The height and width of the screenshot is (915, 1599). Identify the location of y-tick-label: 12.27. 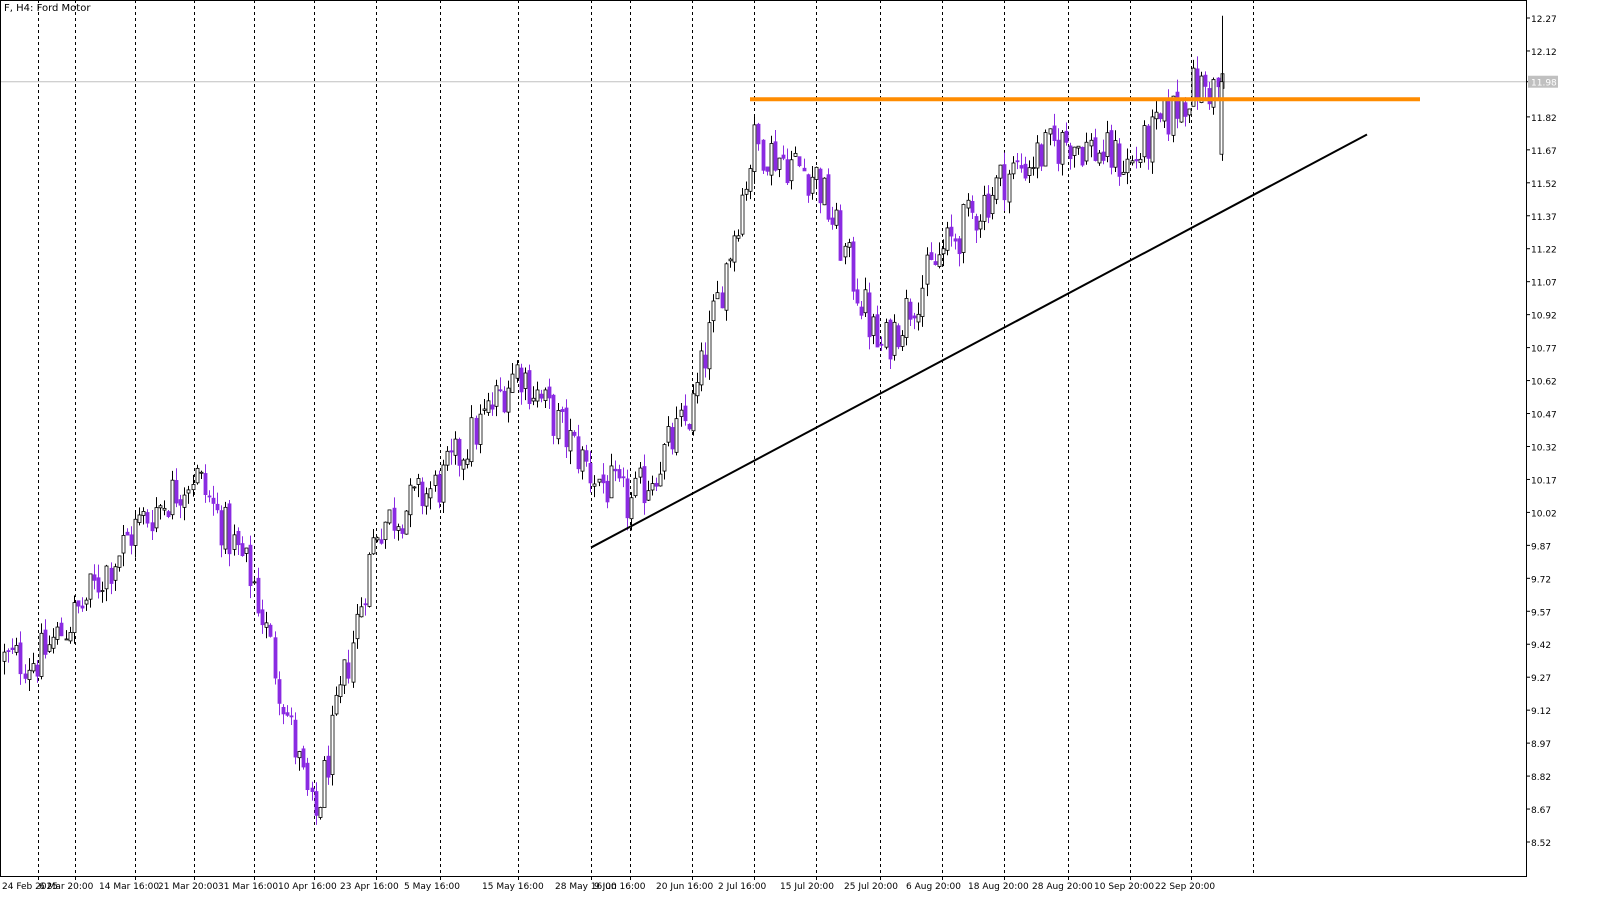
(1544, 20).